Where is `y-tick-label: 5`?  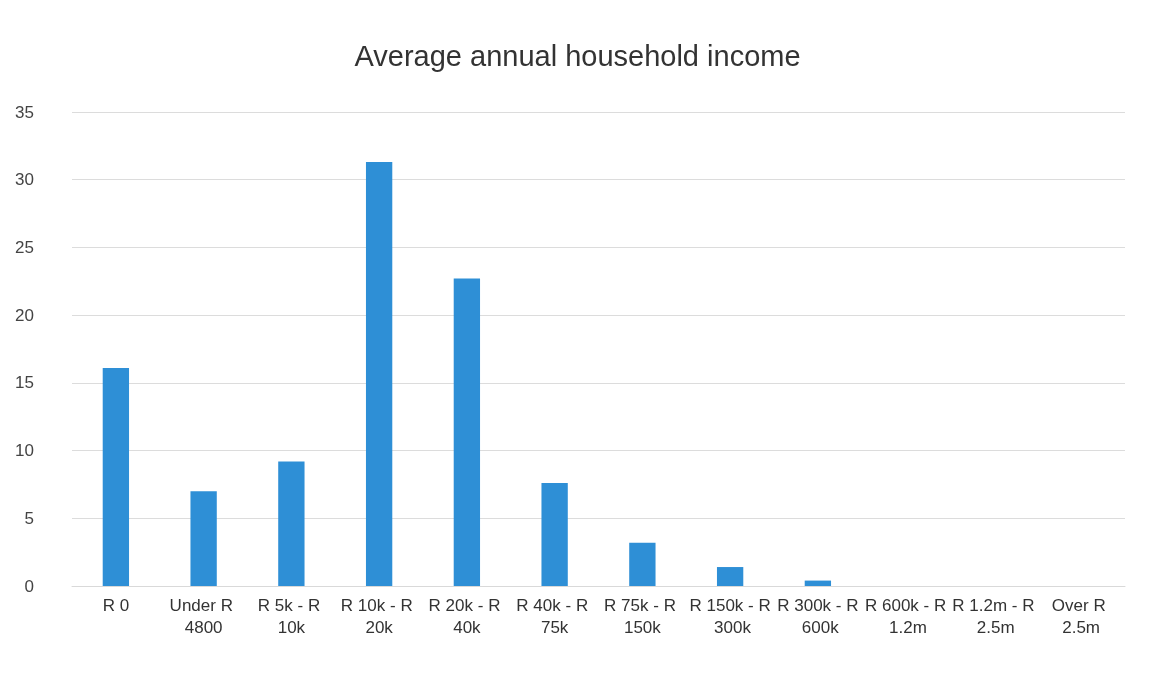 y-tick-label: 5 is located at coordinates (29, 518).